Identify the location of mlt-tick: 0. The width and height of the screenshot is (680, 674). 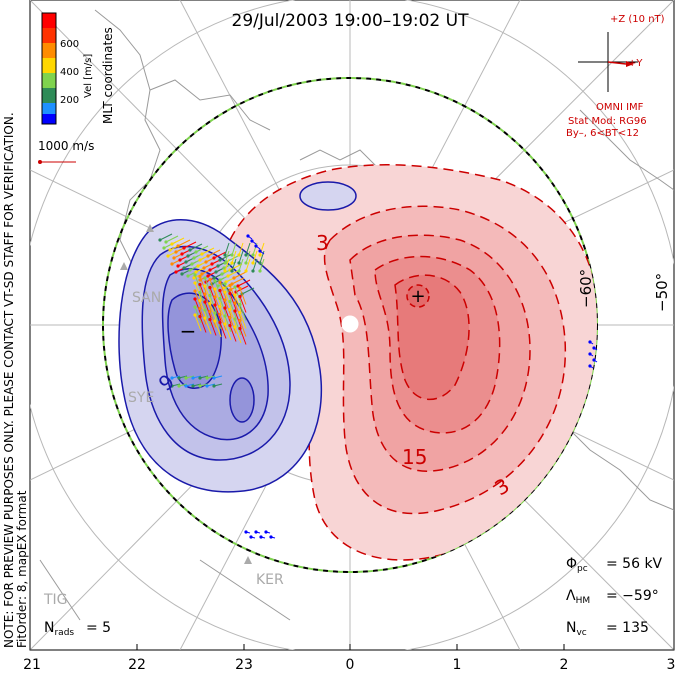
(350, 665).